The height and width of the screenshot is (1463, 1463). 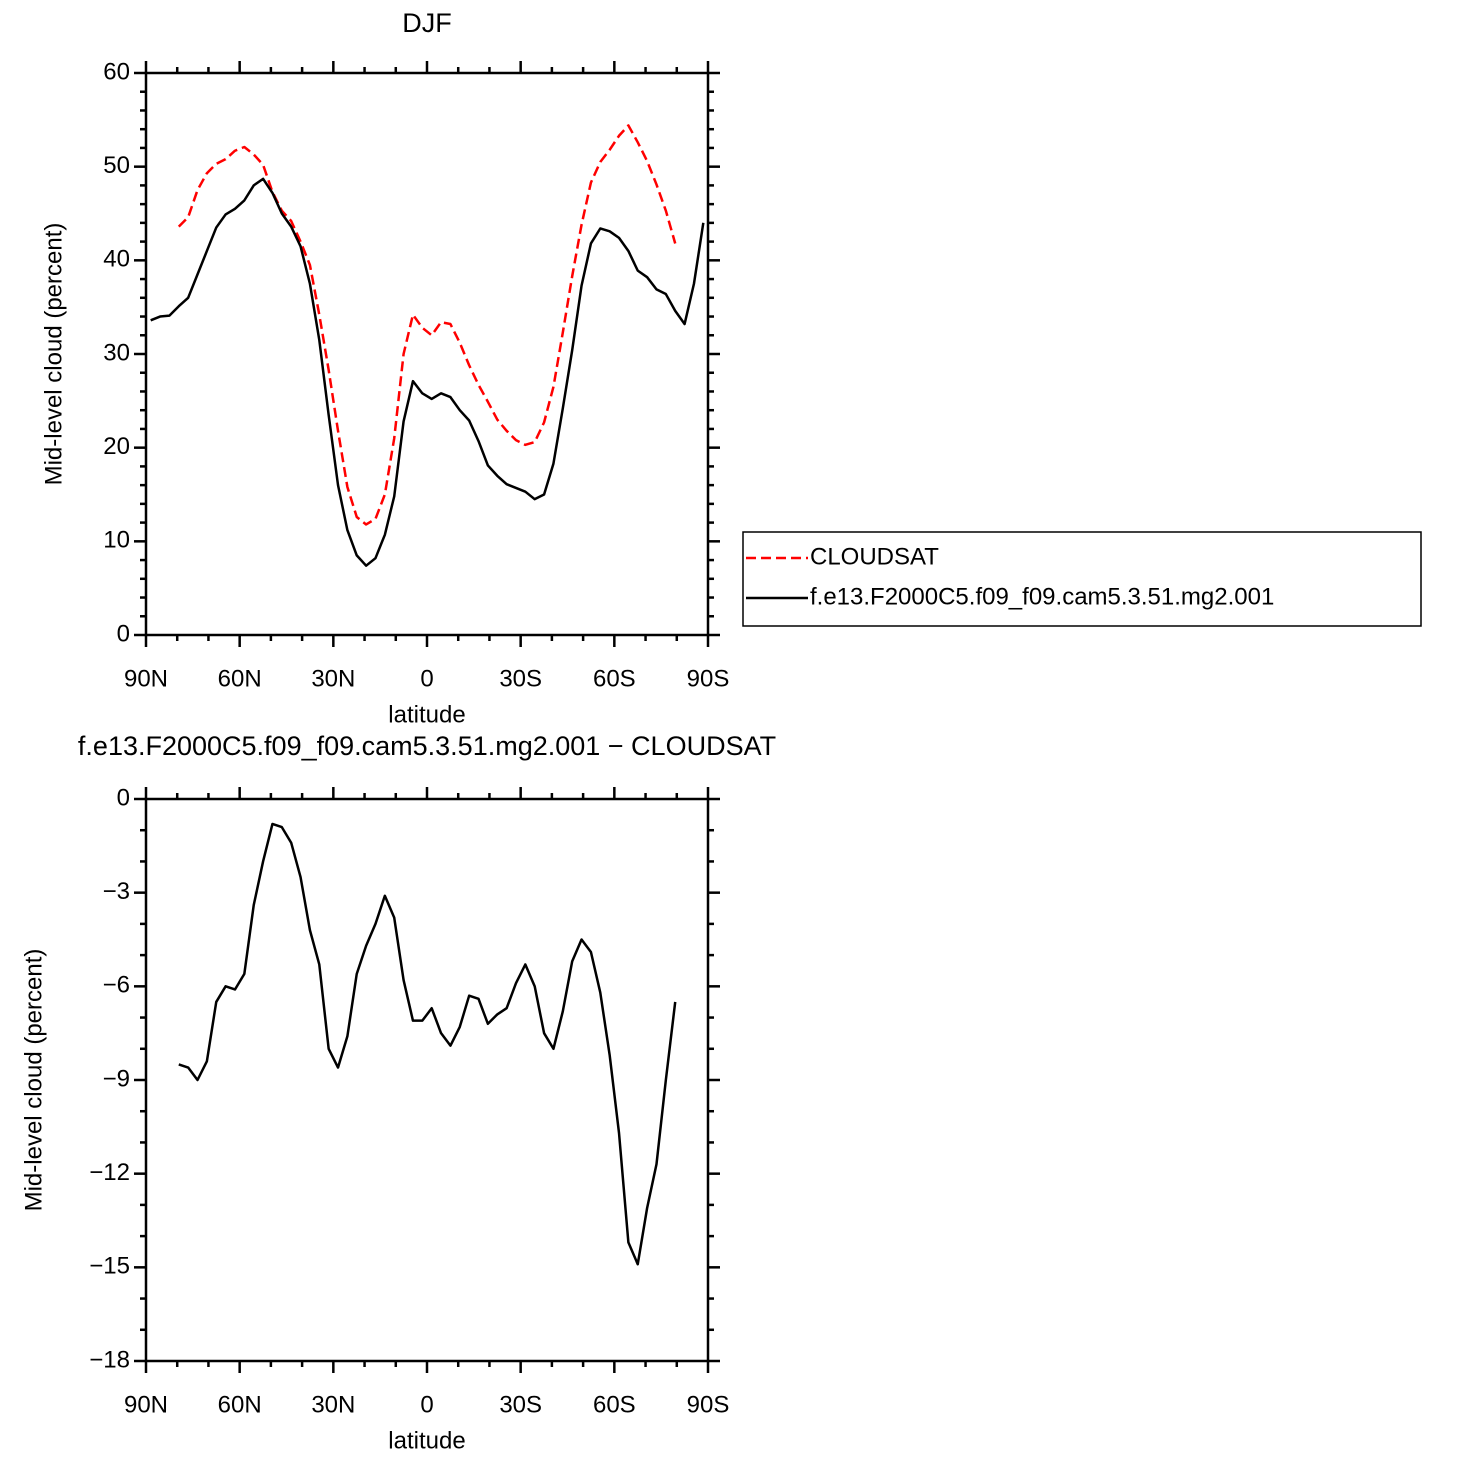 What do you see at coordinates (116, 891) in the screenshot?
I see `y-tick-label: −3` at bounding box center [116, 891].